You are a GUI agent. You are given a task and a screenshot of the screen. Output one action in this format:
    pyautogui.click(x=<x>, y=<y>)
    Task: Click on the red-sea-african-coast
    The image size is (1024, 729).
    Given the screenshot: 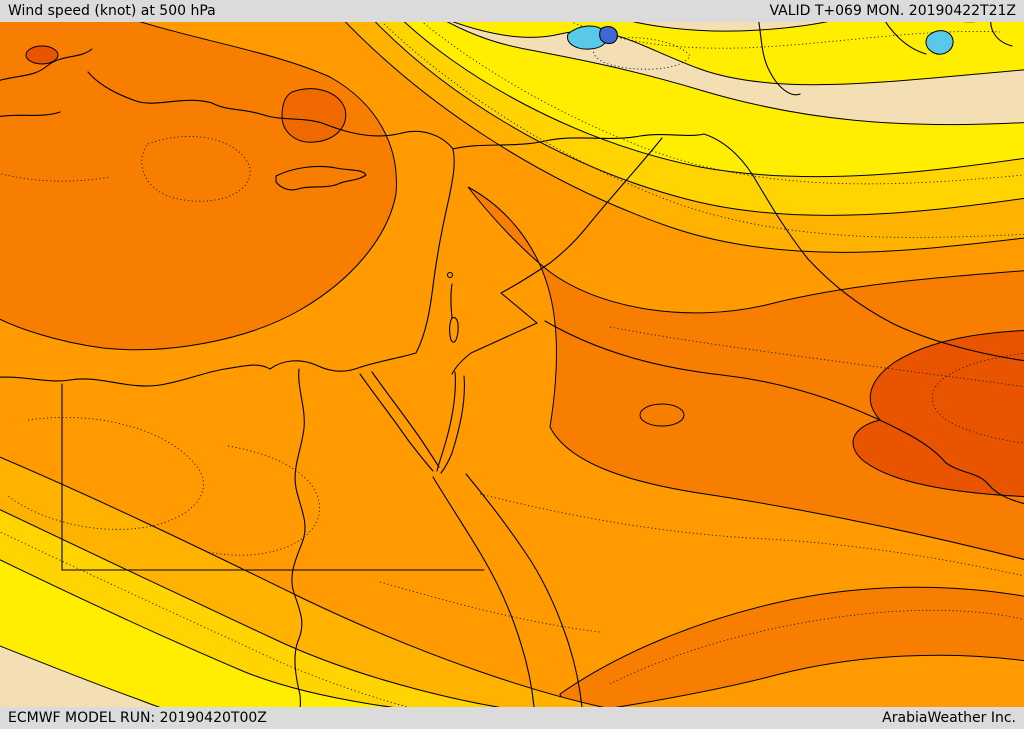 What is the action you would take?
    pyautogui.click(x=483, y=591)
    